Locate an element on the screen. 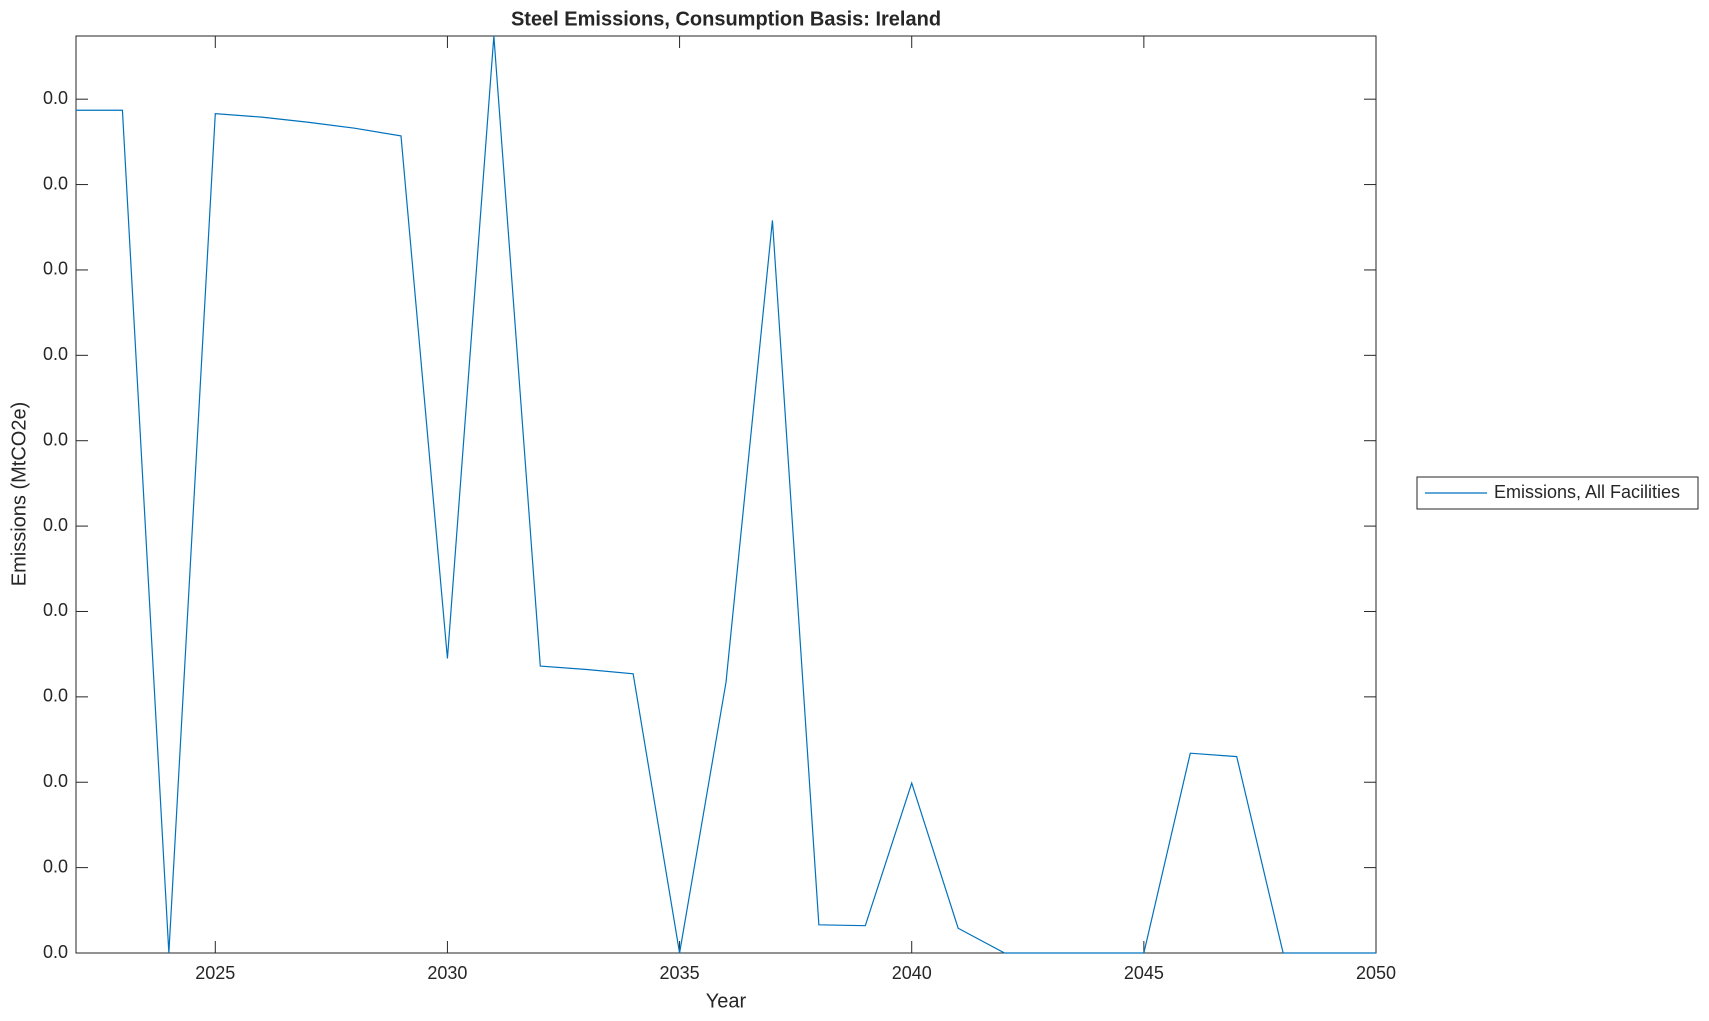 This screenshot has height=1021, width=1709. x-tick-label: 2050 is located at coordinates (1376, 973).